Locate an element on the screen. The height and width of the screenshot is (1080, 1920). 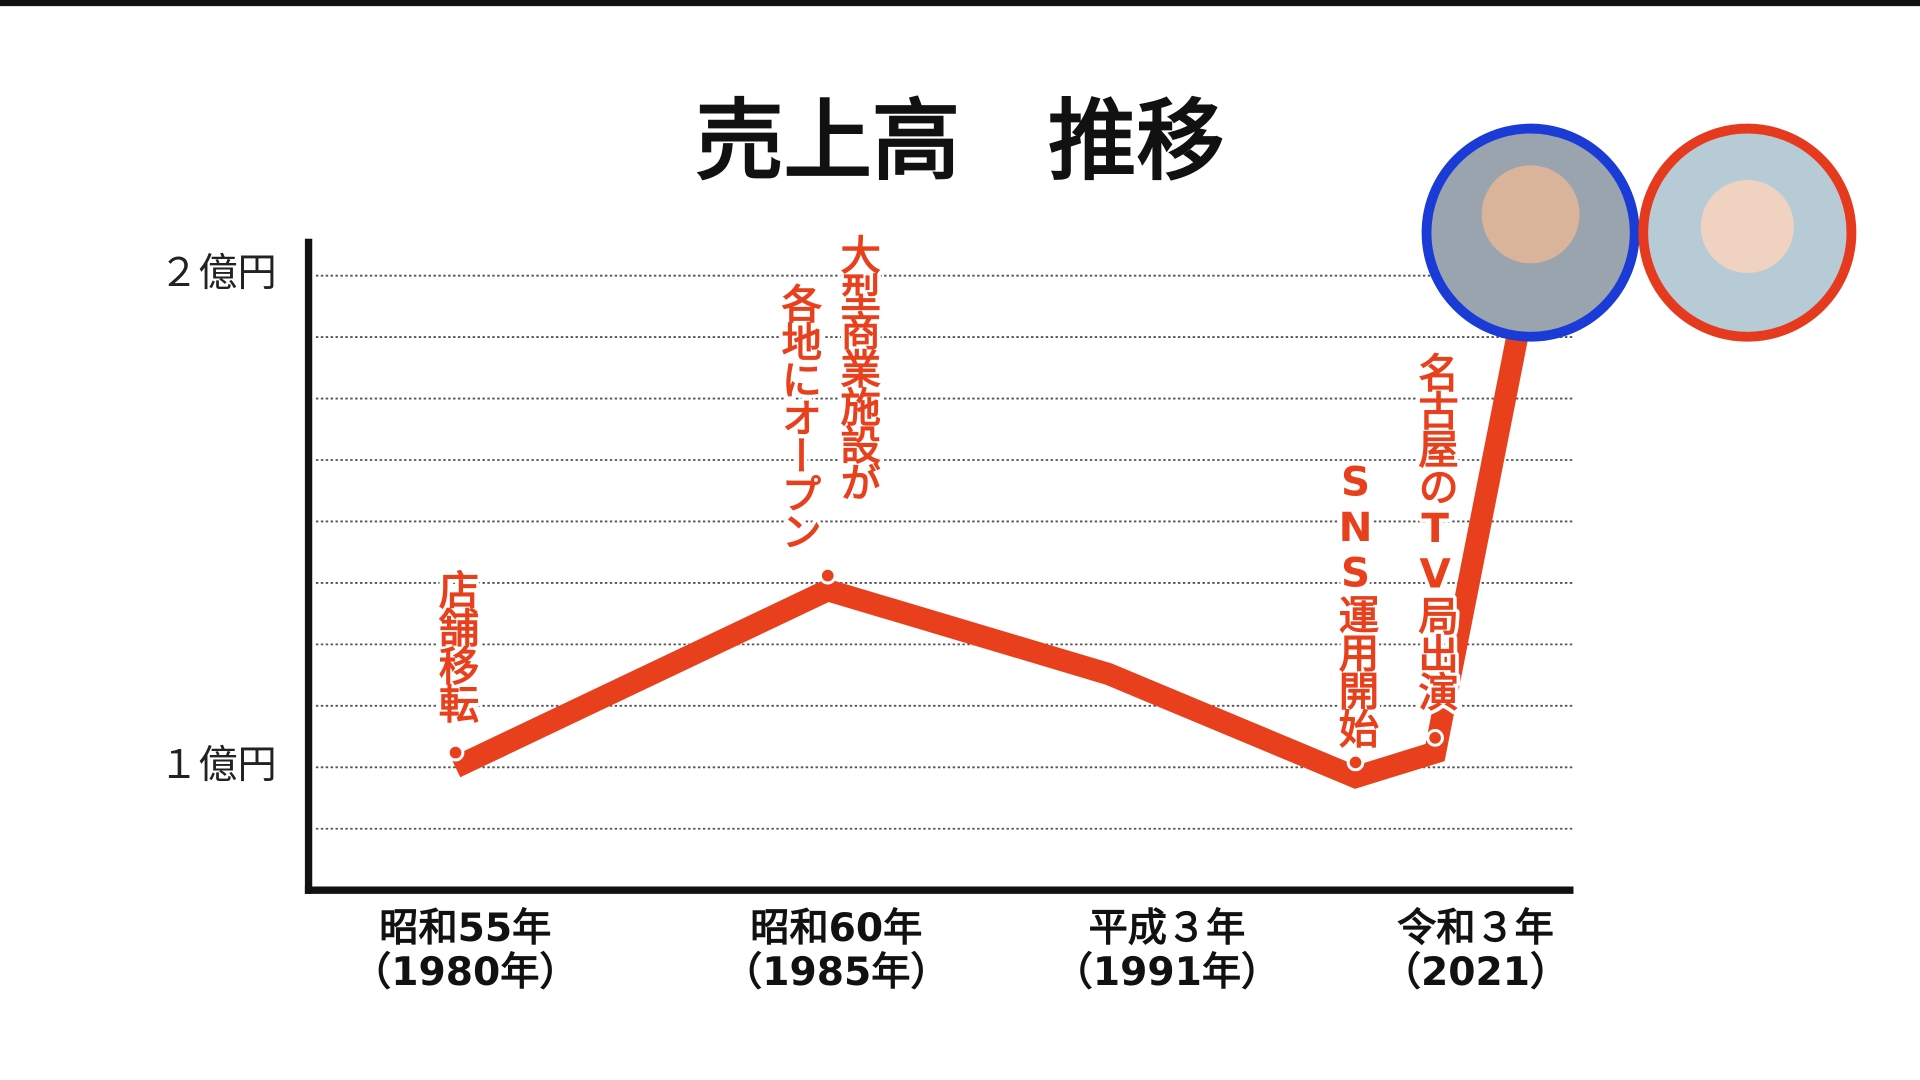
y-tick-label: １億円 is located at coordinates (218, 765).